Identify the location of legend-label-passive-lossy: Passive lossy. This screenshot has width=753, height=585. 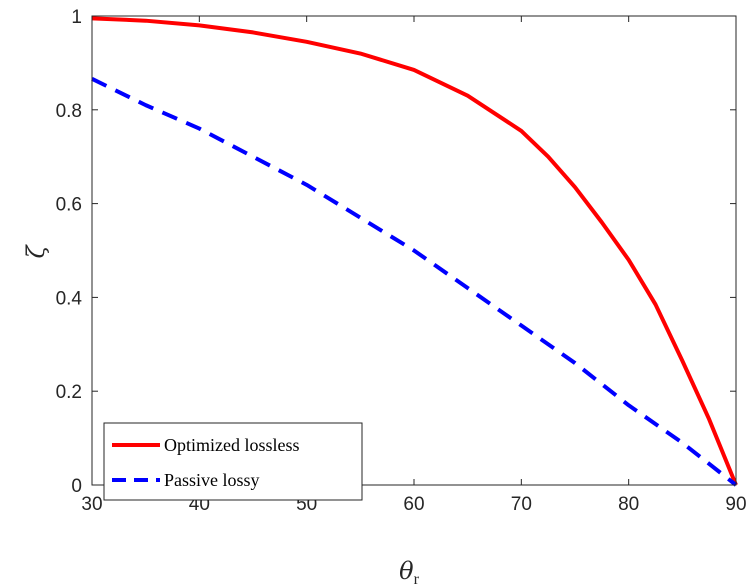
(212, 480).